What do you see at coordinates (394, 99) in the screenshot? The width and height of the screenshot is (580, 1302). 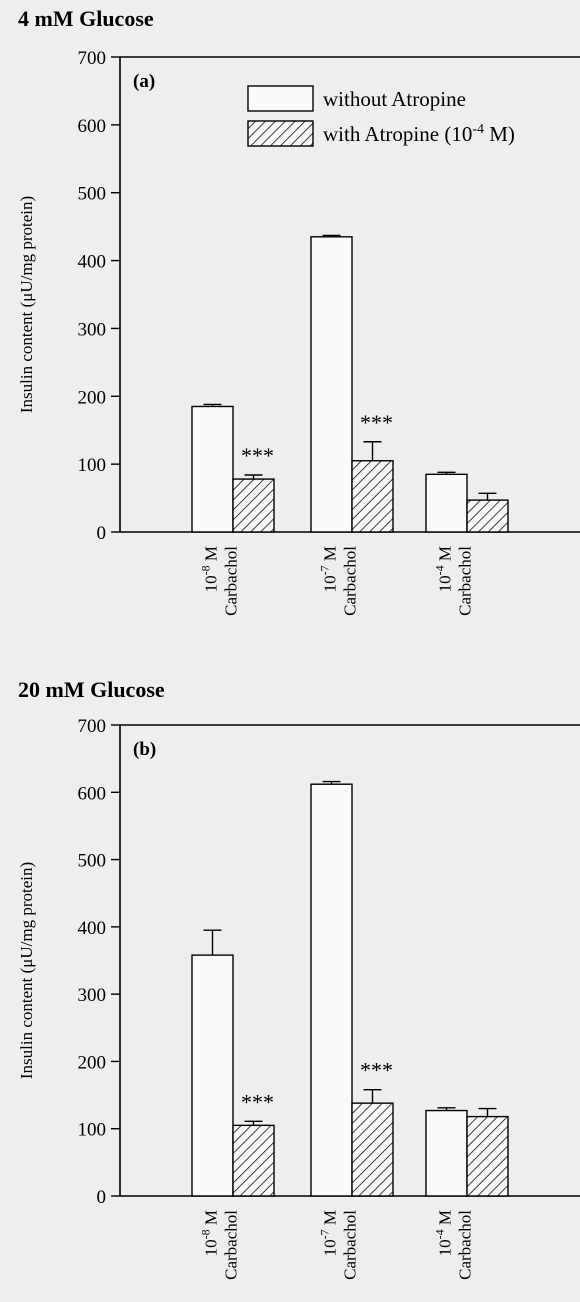 I see `legend-entry-1: without Atropine` at bounding box center [394, 99].